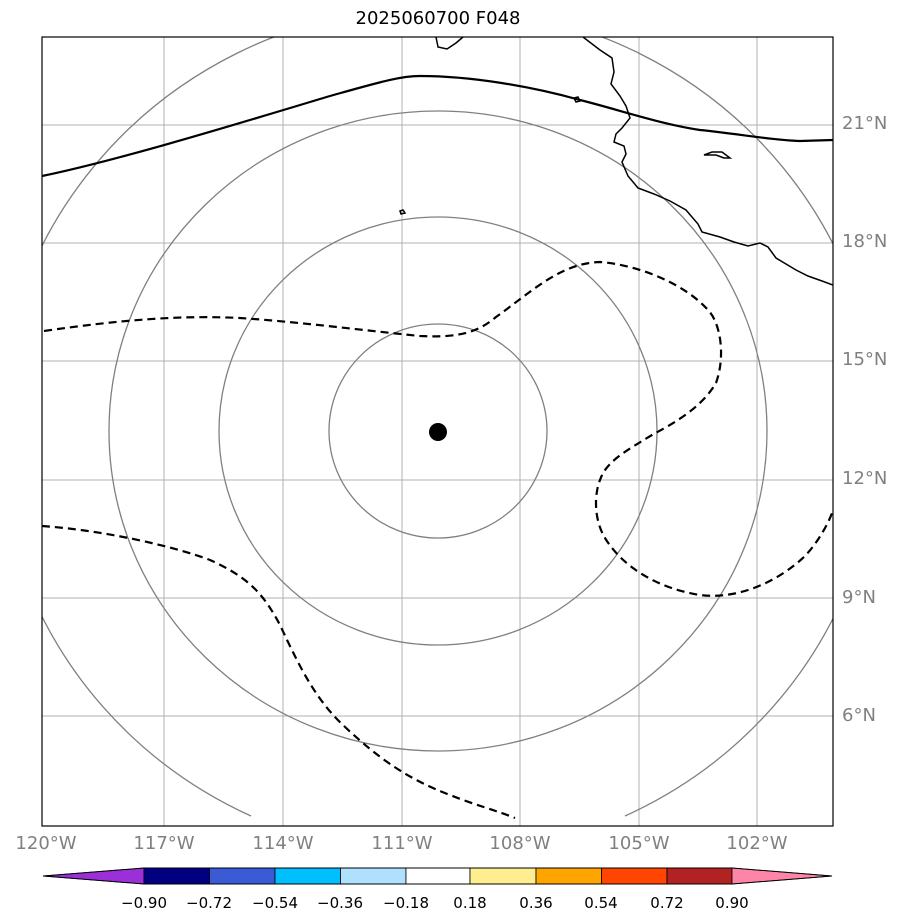 Image resolution: width=903 pixels, height=924 pixels. What do you see at coordinates (865, 359) in the screenshot?
I see `lat-label-15n: 15°N` at bounding box center [865, 359].